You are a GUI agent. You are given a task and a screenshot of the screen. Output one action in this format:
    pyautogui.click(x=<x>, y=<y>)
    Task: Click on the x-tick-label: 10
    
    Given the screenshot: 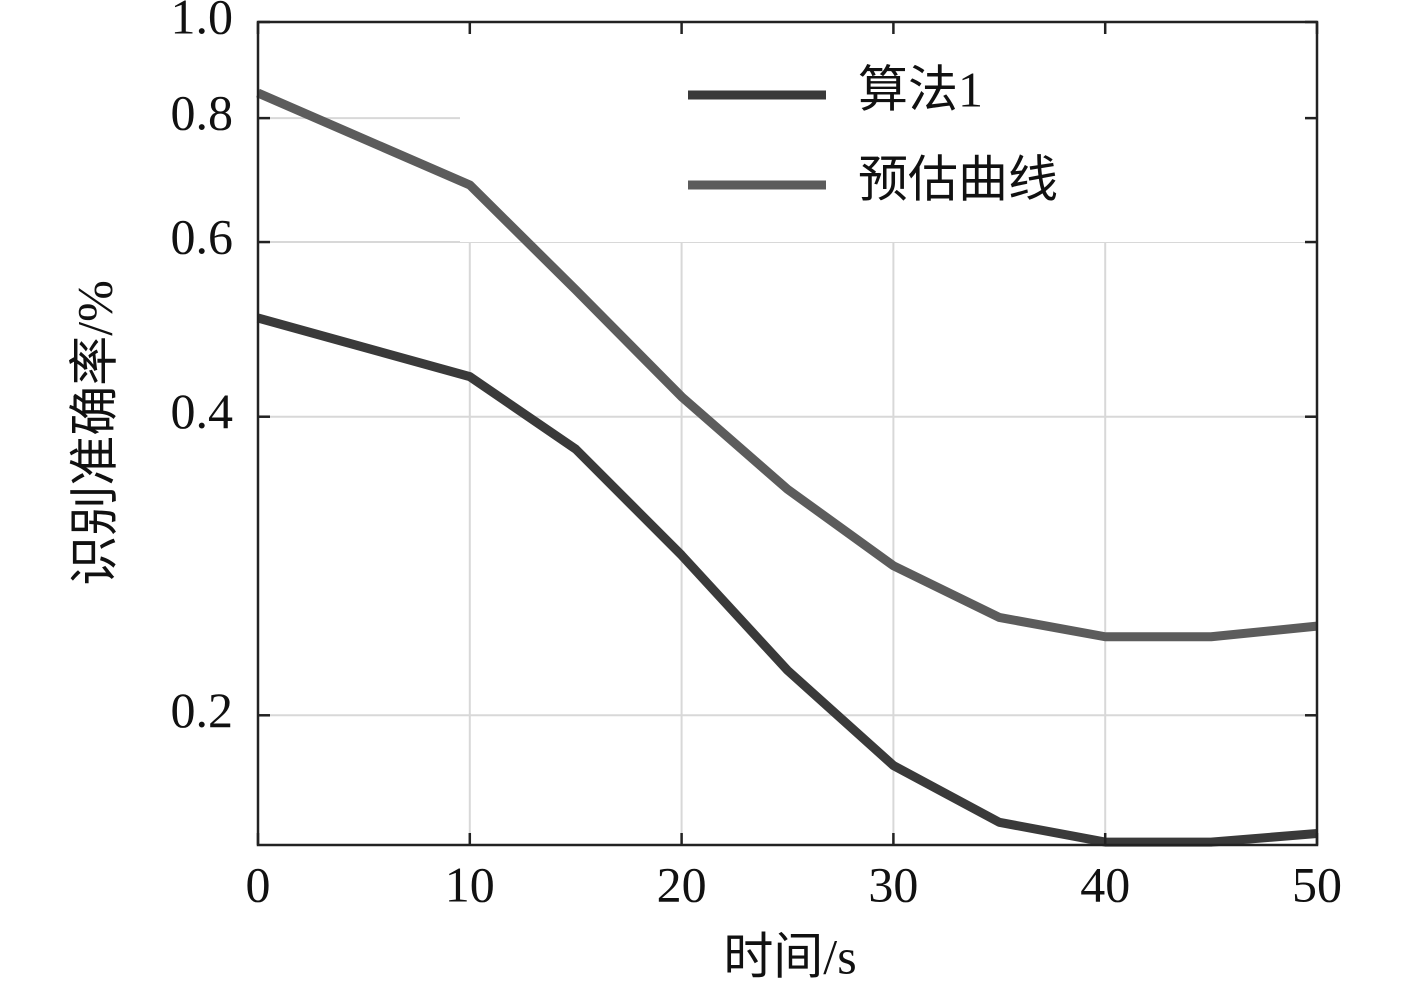 What is the action you would take?
    pyautogui.click(x=470, y=884)
    